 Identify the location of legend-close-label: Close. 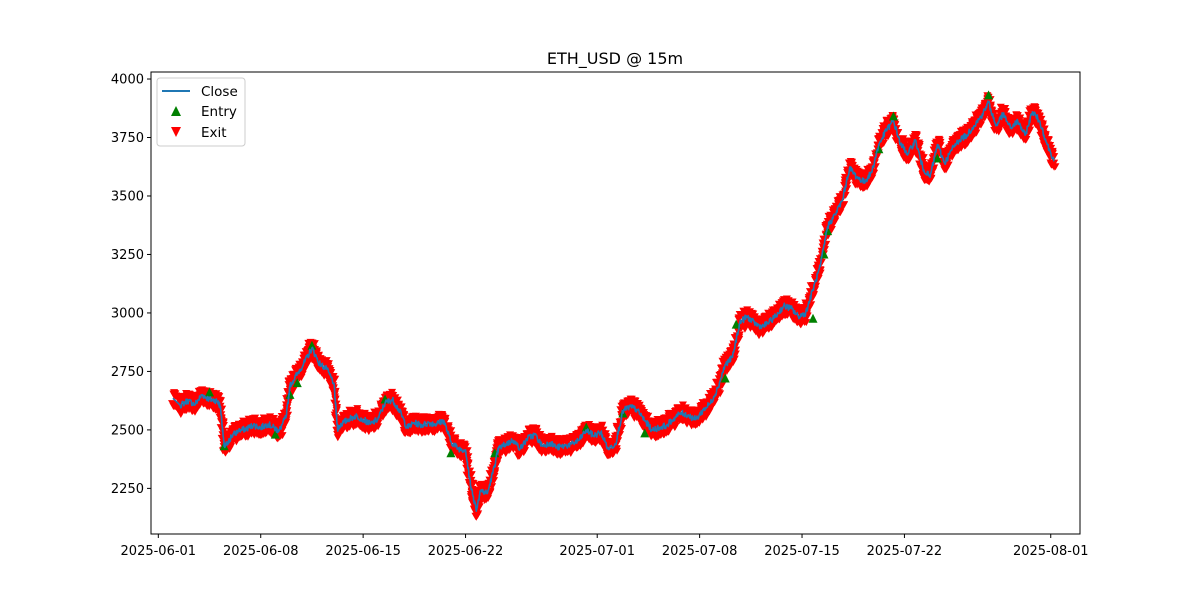
(219, 92).